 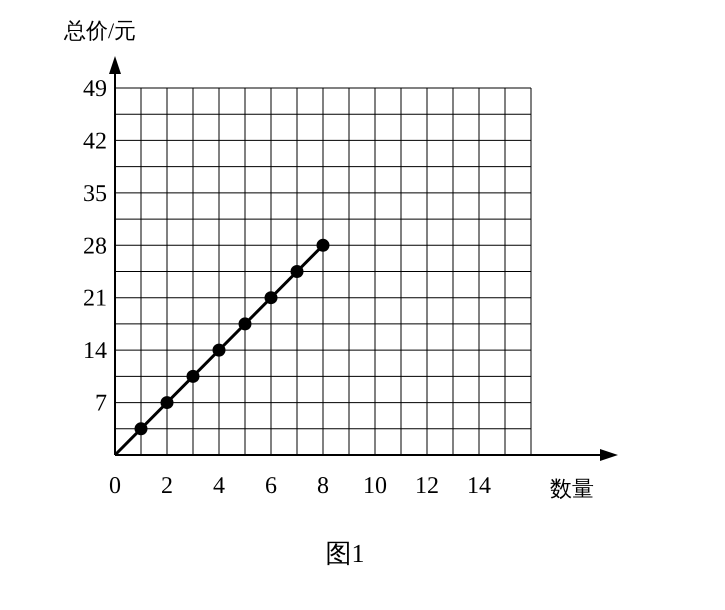 I want to click on x-tick-label: 8, so click(x=323, y=486).